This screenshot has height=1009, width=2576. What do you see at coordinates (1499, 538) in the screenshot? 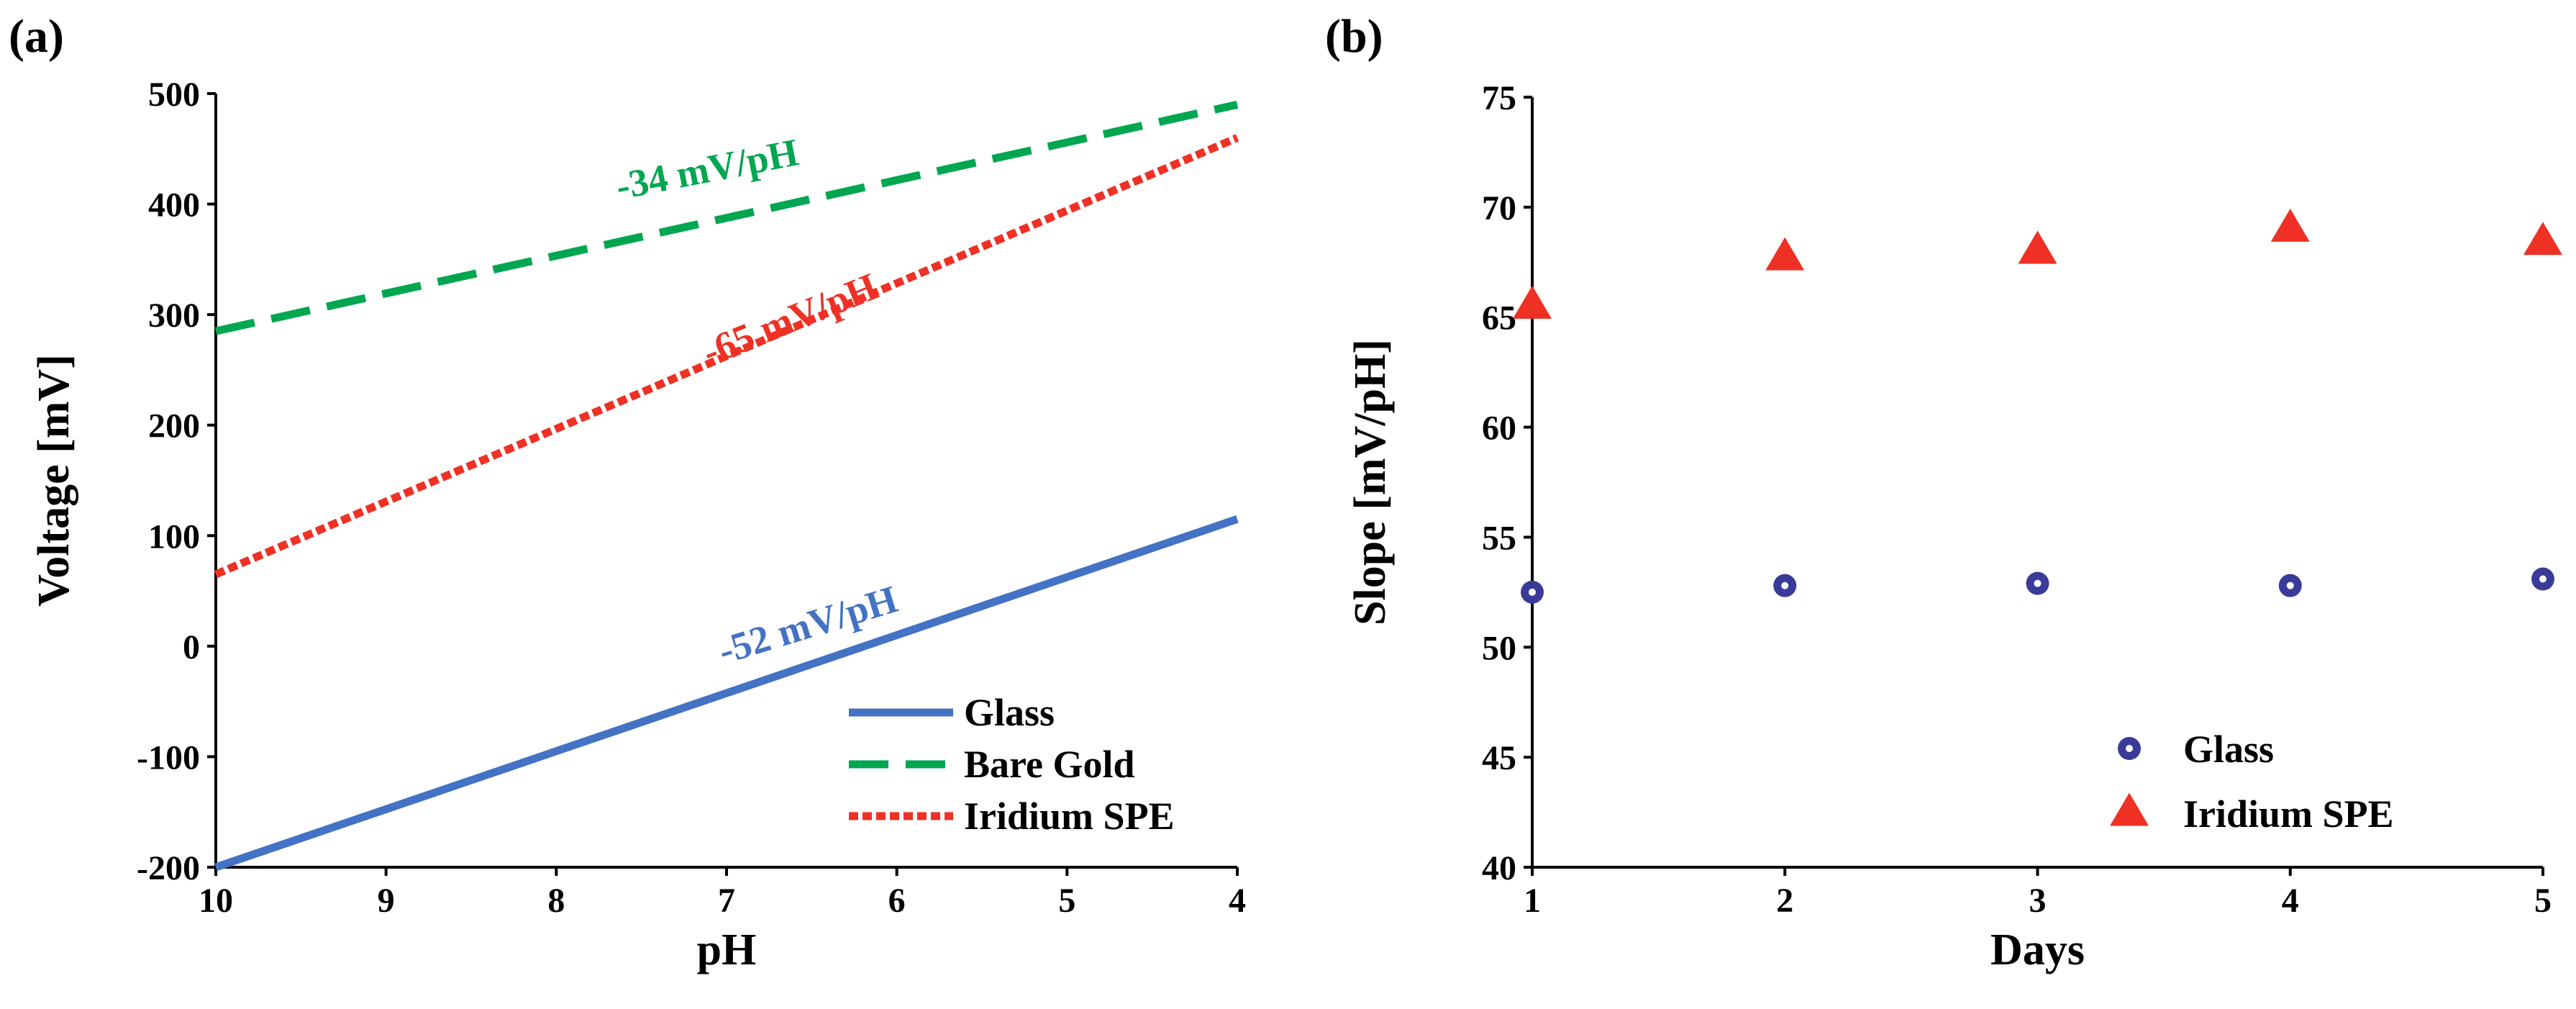
I see `panel-b-y-tick-label: 55` at bounding box center [1499, 538].